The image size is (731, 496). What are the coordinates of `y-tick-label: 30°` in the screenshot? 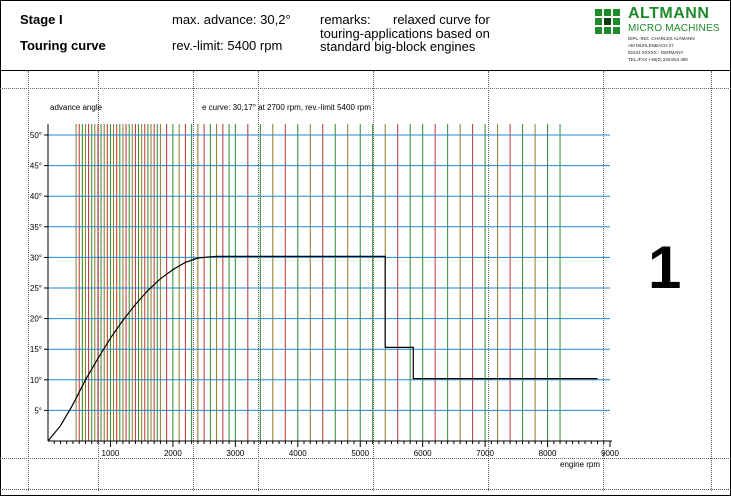 It's located at (36, 257).